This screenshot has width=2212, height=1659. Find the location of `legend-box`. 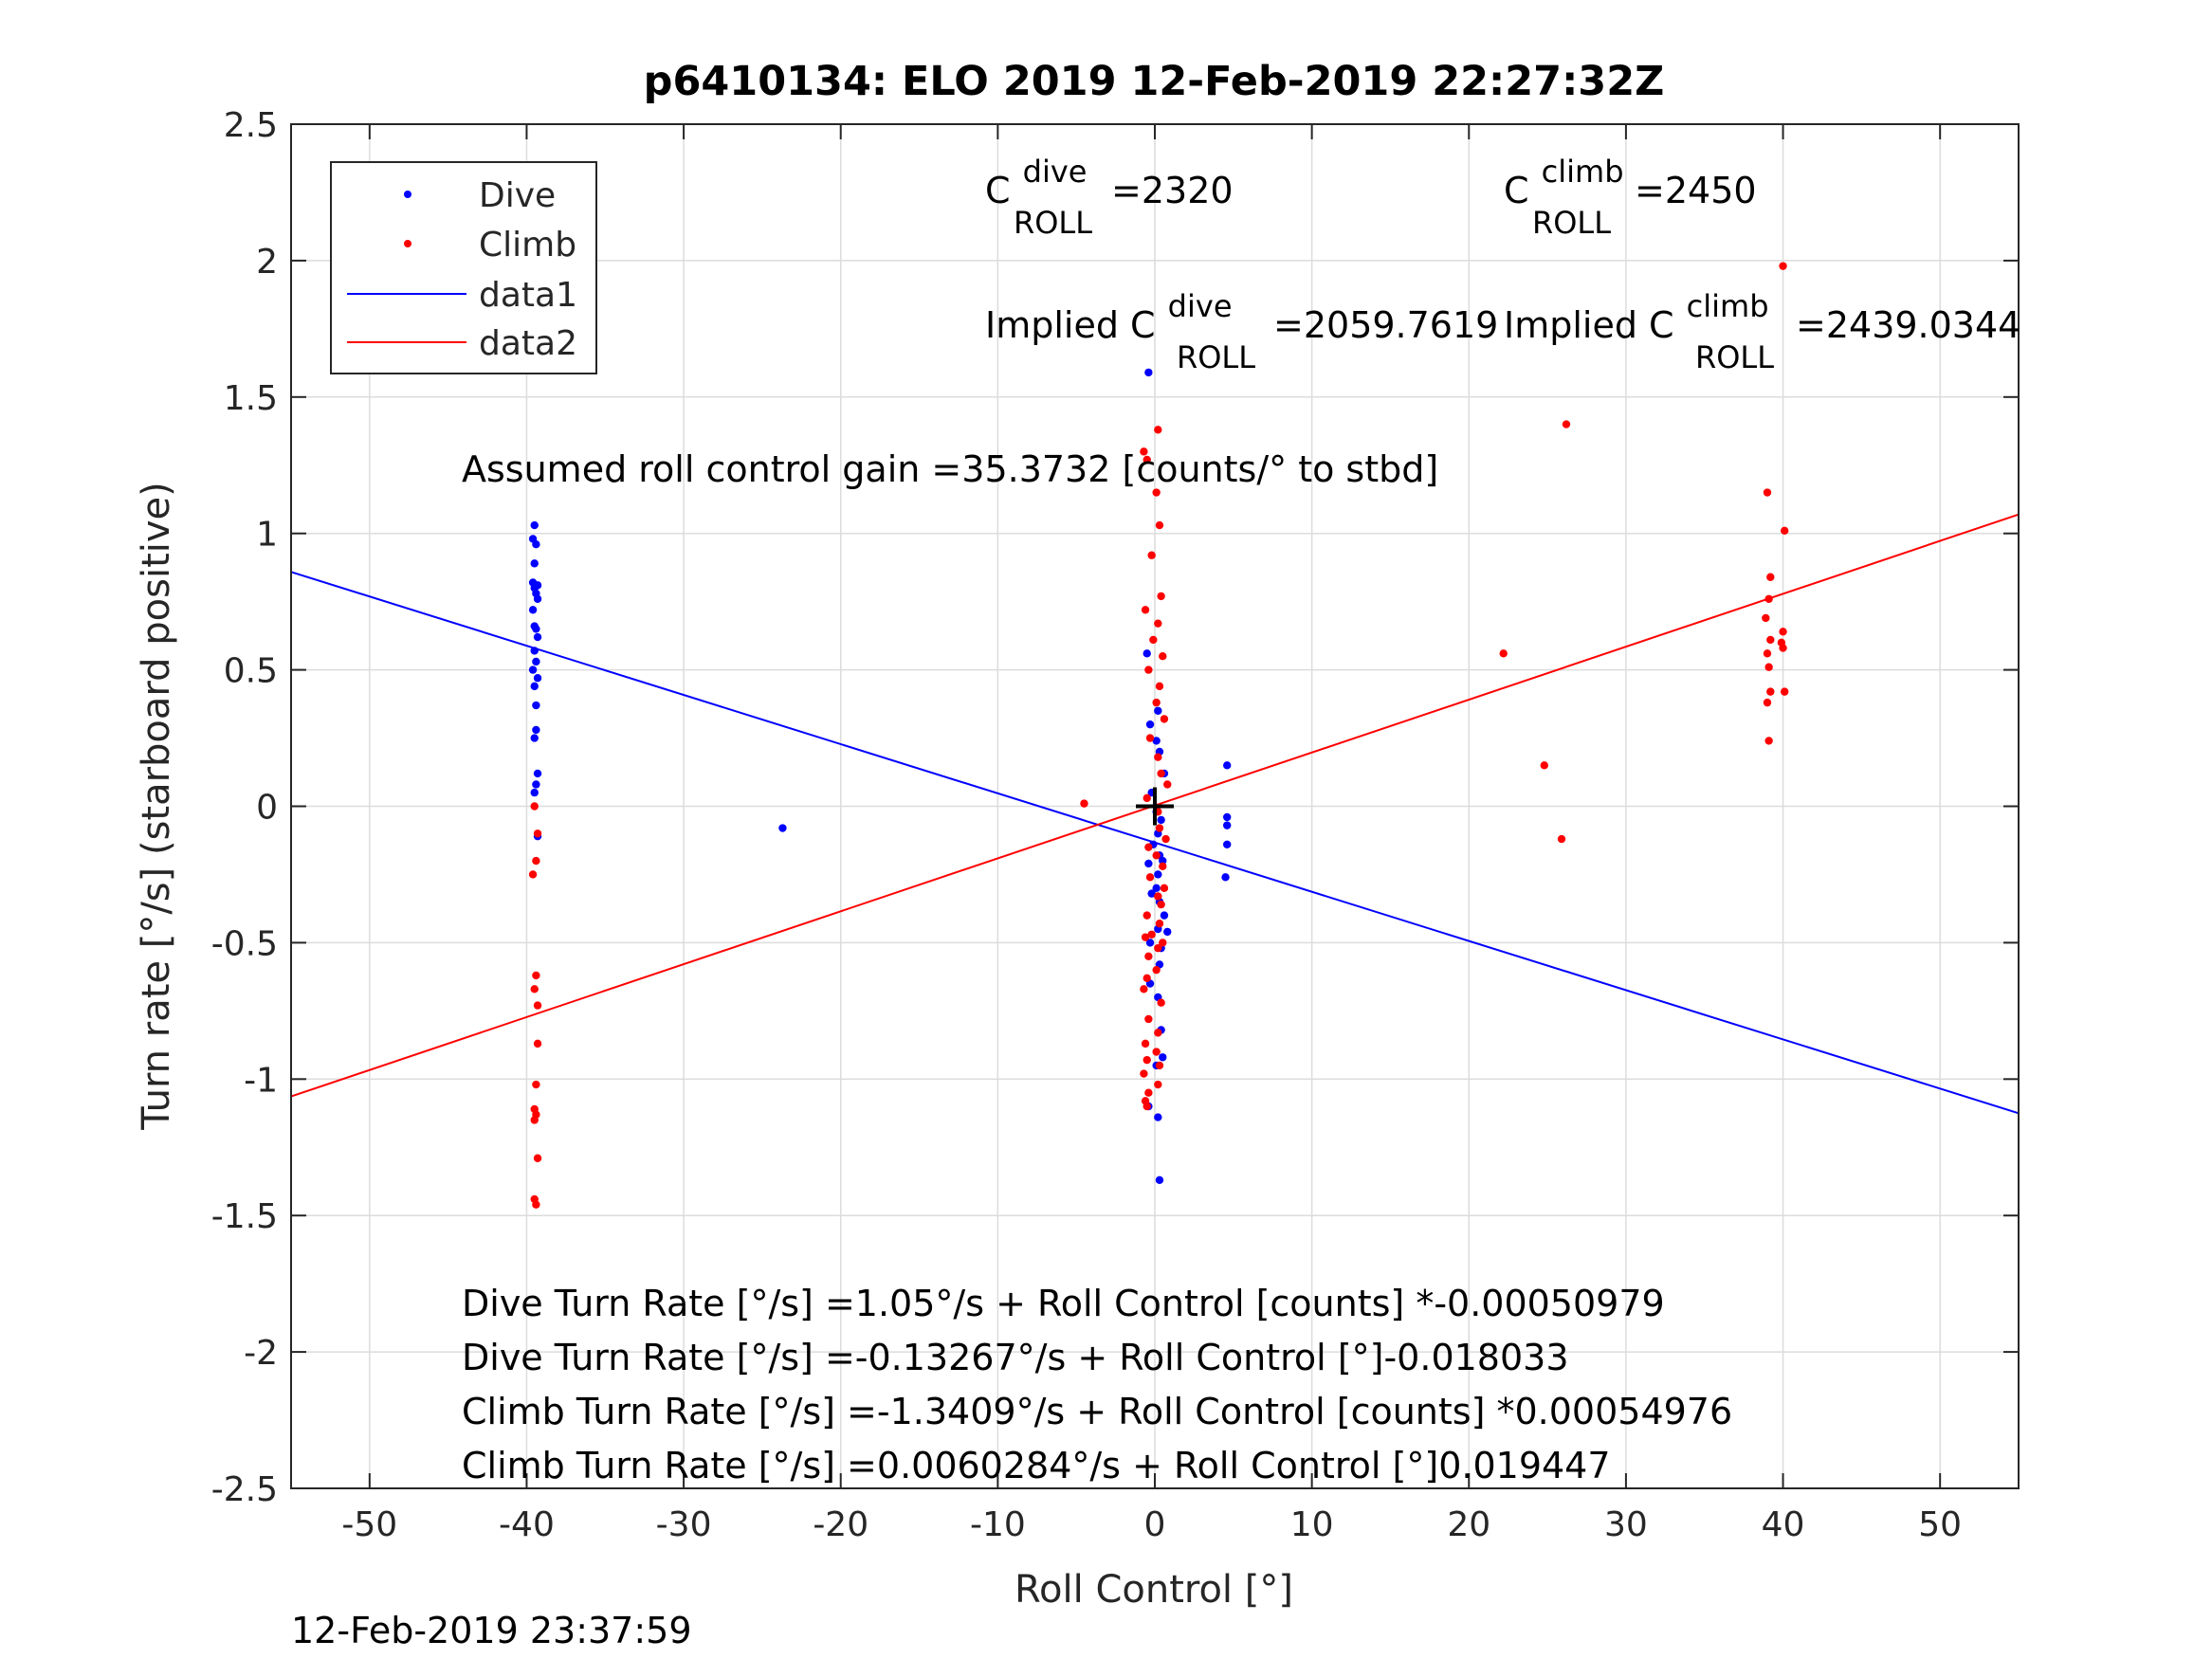

legend-box is located at coordinates (463, 267).